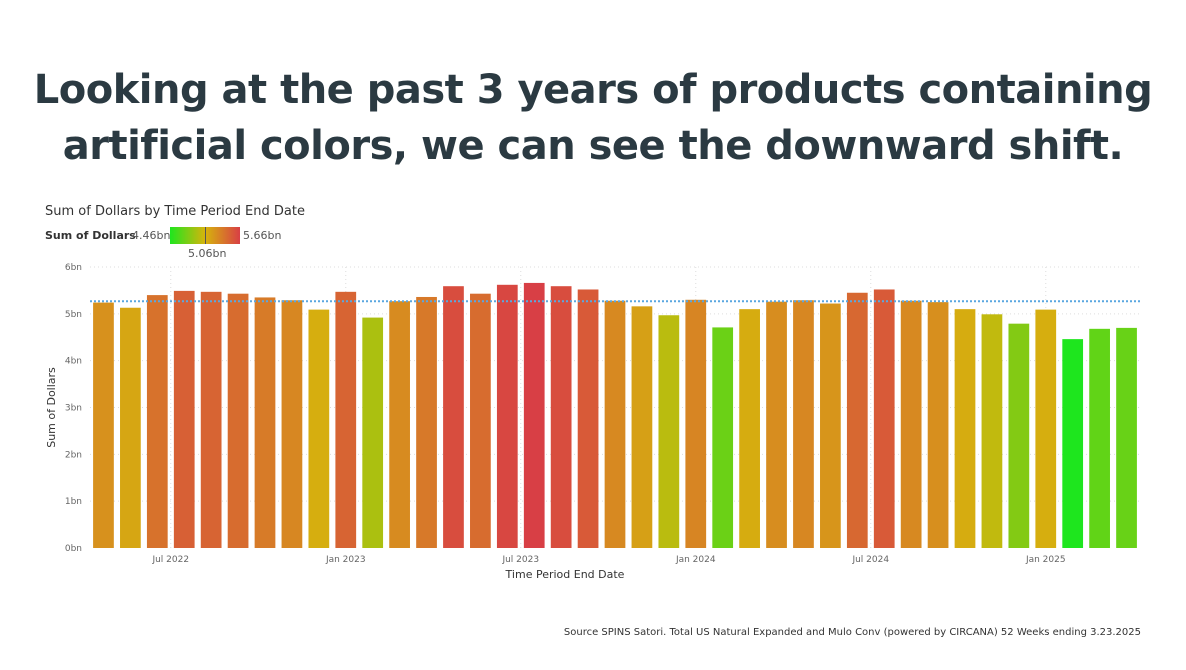 The height and width of the screenshot is (670, 1186). I want to click on y-tick-label: 3bn, so click(73, 409).